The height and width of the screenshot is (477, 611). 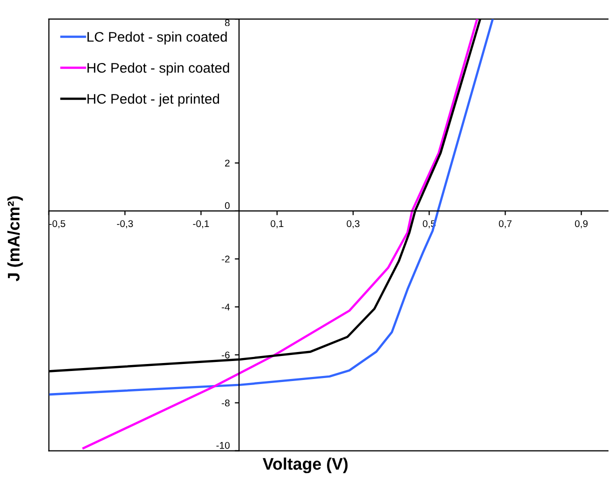 What do you see at coordinates (277, 224) in the screenshot?
I see `x-tick-label: 0,1` at bounding box center [277, 224].